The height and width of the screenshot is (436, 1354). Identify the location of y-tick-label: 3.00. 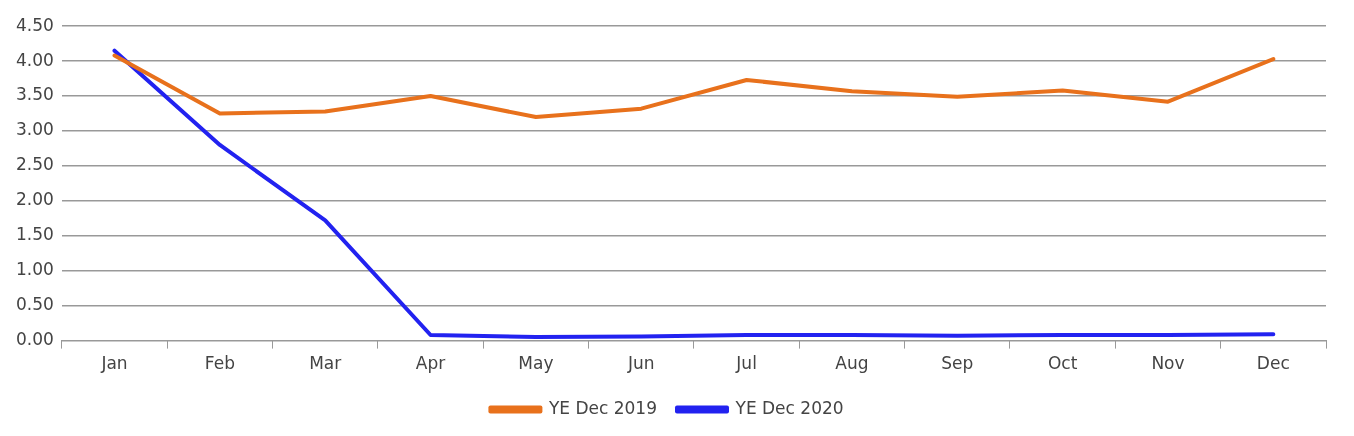
(34, 129).